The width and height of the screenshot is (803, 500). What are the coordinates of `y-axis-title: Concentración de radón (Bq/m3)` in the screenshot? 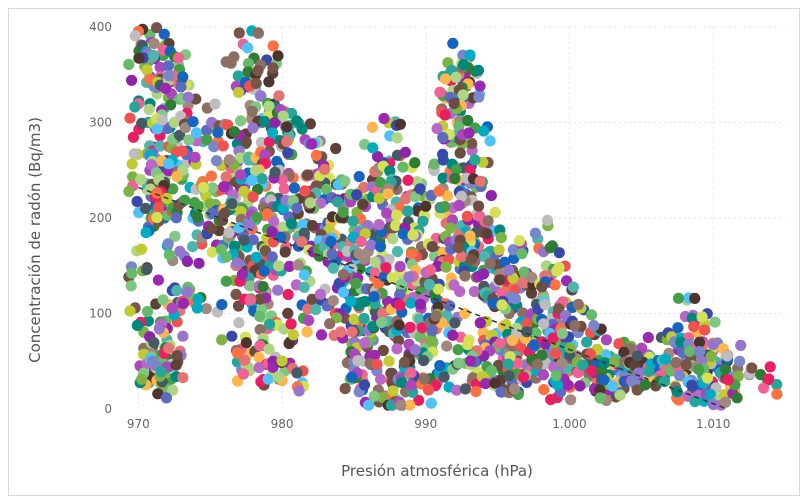 It's located at (35, 240).